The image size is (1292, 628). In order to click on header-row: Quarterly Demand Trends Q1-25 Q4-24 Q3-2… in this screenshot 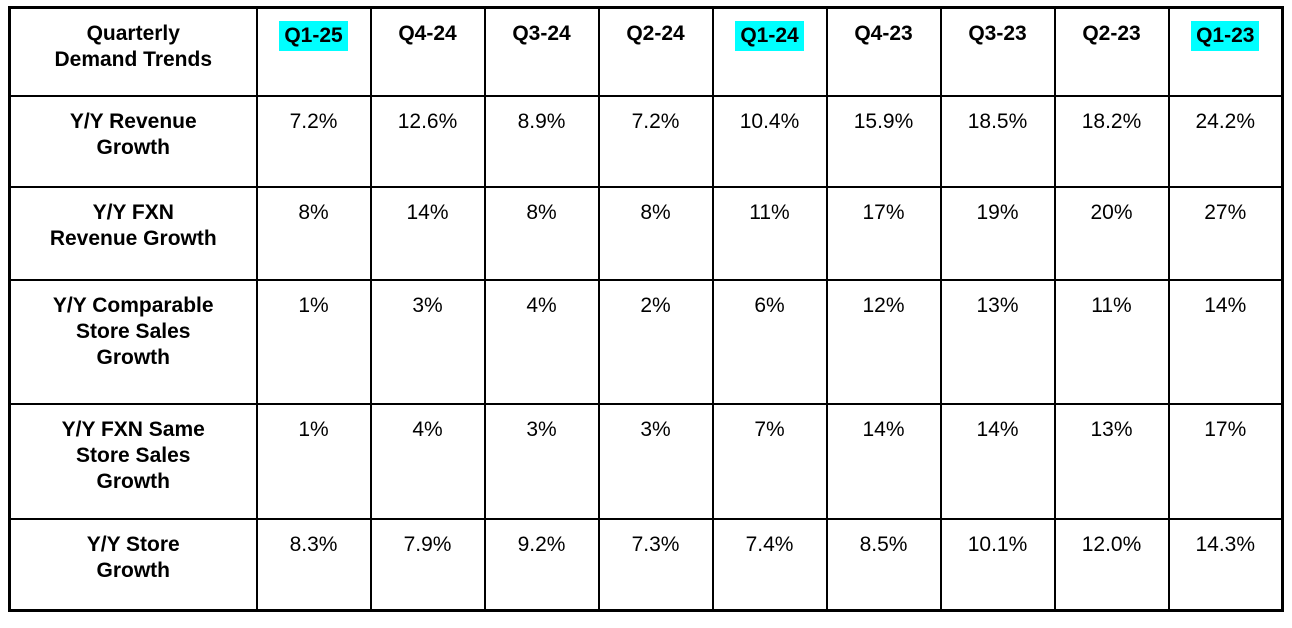, I will do `click(646, 51)`.